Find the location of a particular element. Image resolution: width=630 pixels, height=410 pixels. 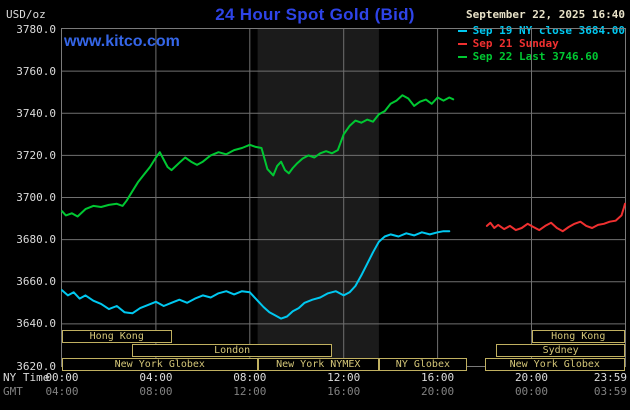

x-axis-row-label: NY Time is located at coordinates (26, 377).